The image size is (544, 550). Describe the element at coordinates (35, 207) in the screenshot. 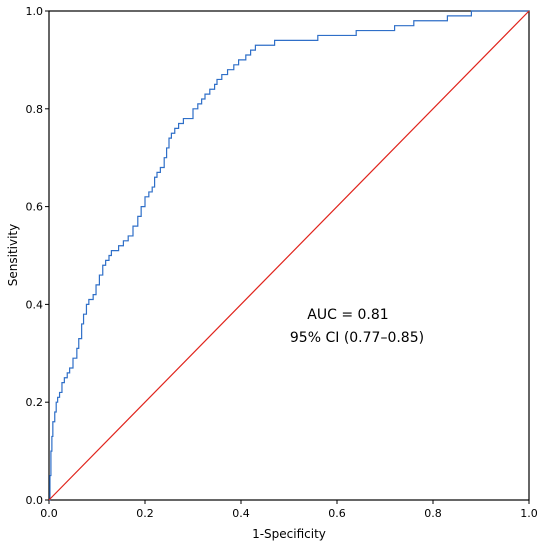

I see `y-tick-label: 0.6` at that location.